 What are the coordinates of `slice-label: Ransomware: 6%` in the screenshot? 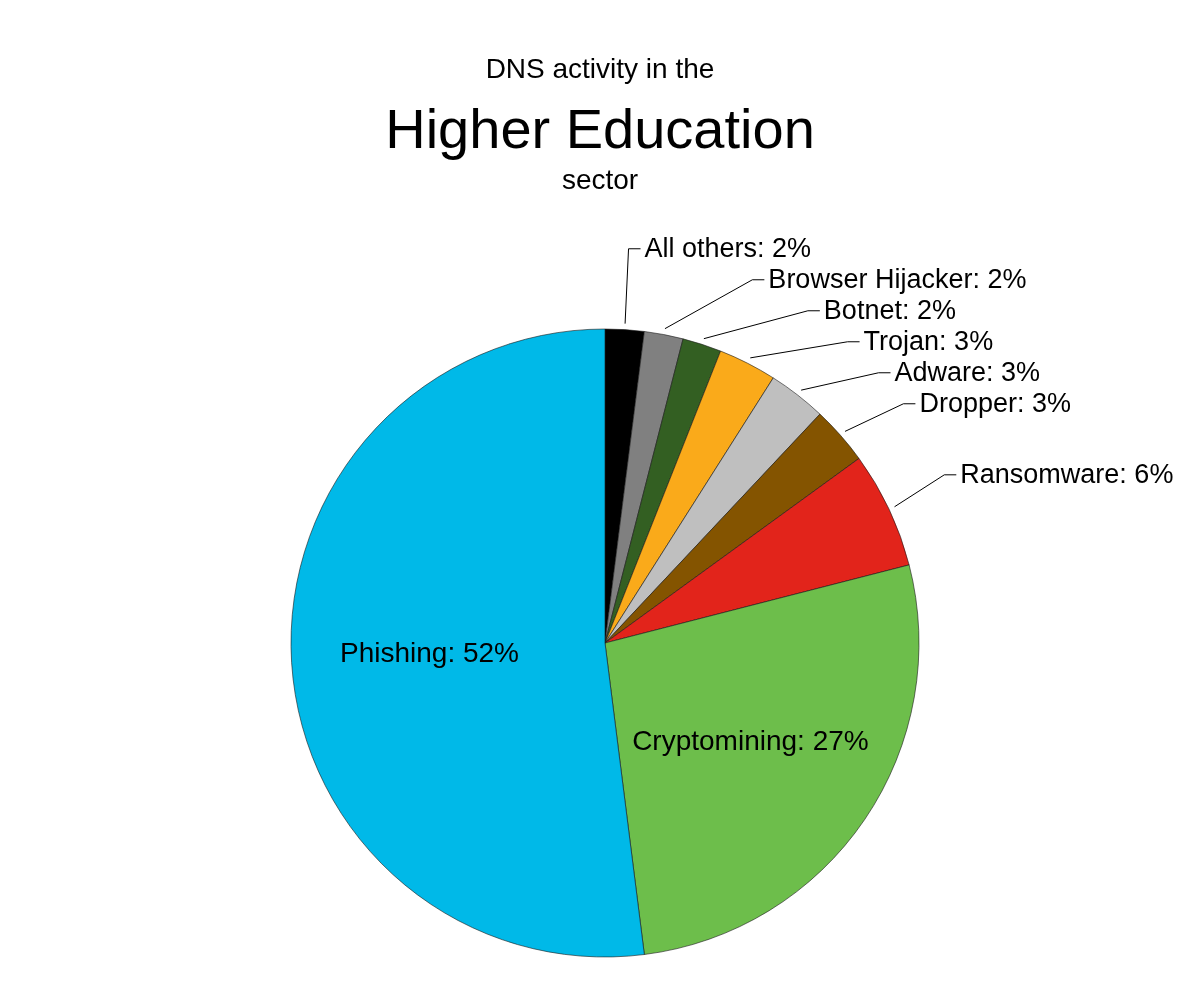 It's located at (1067, 473).